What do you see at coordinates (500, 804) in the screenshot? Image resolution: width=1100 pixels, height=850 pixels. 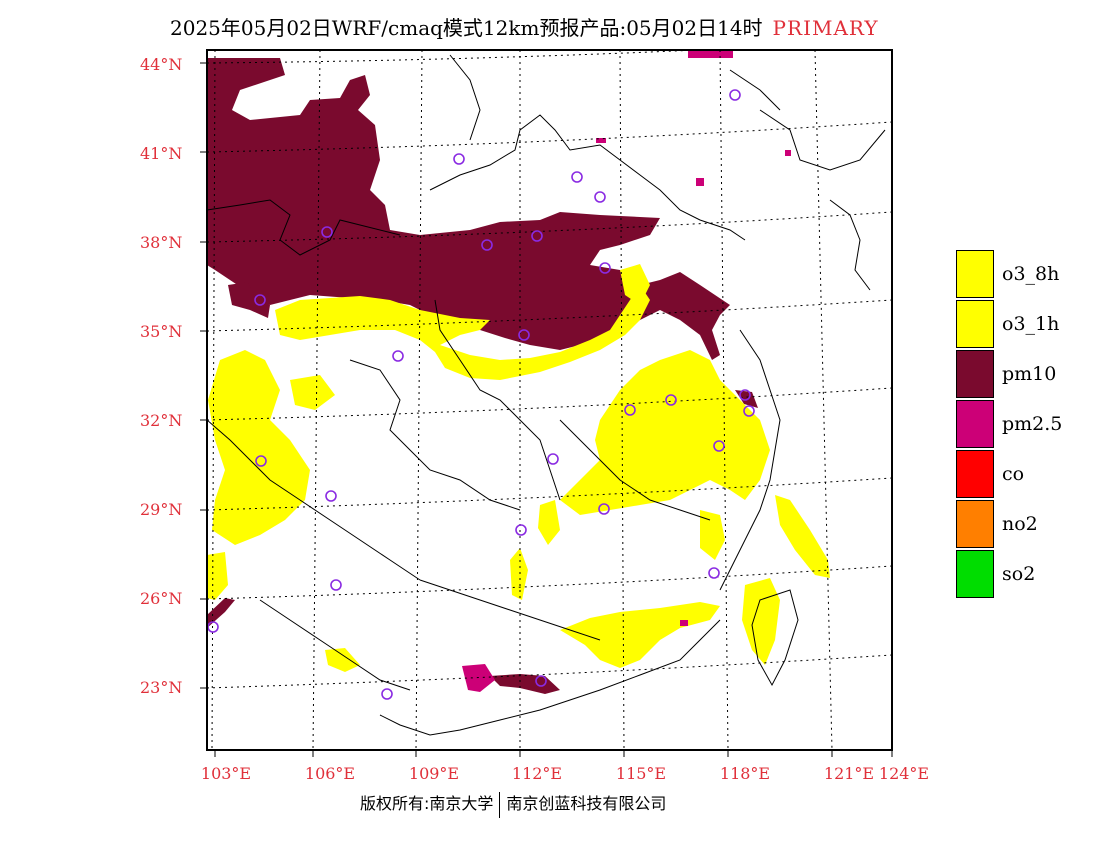 I see `footer-divider` at bounding box center [500, 804].